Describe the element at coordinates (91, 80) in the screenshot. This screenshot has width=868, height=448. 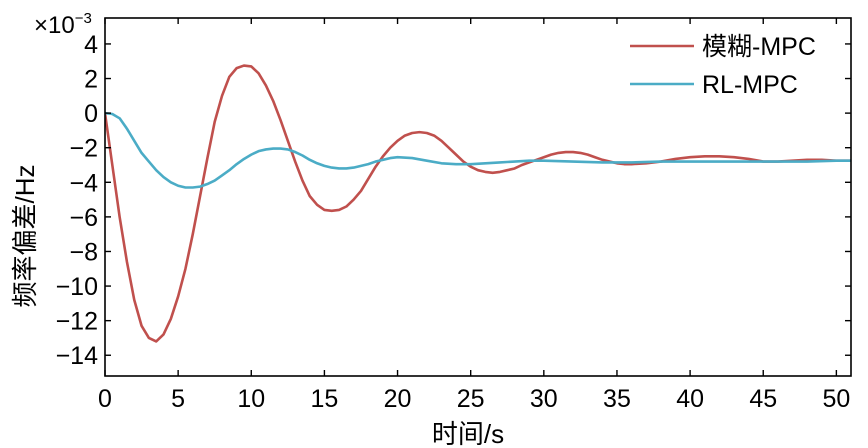
I see `y-tick-label: 2` at that location.